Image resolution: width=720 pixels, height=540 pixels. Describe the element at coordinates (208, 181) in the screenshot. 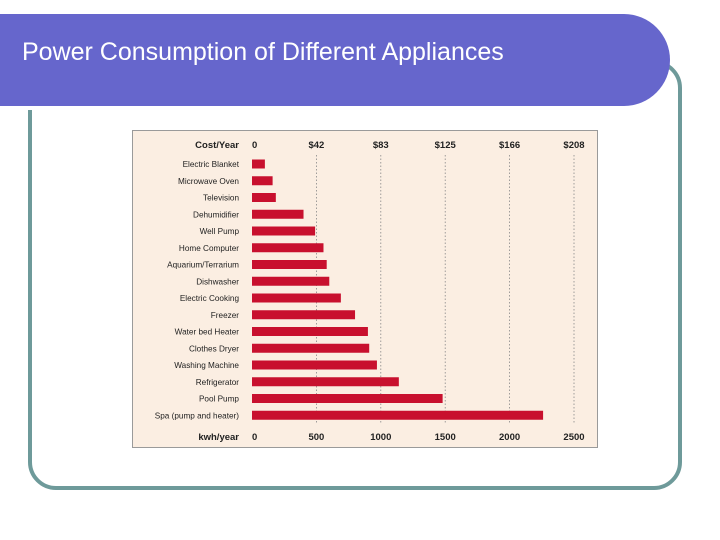

I see `category-label: Microwave Oven` at that location.